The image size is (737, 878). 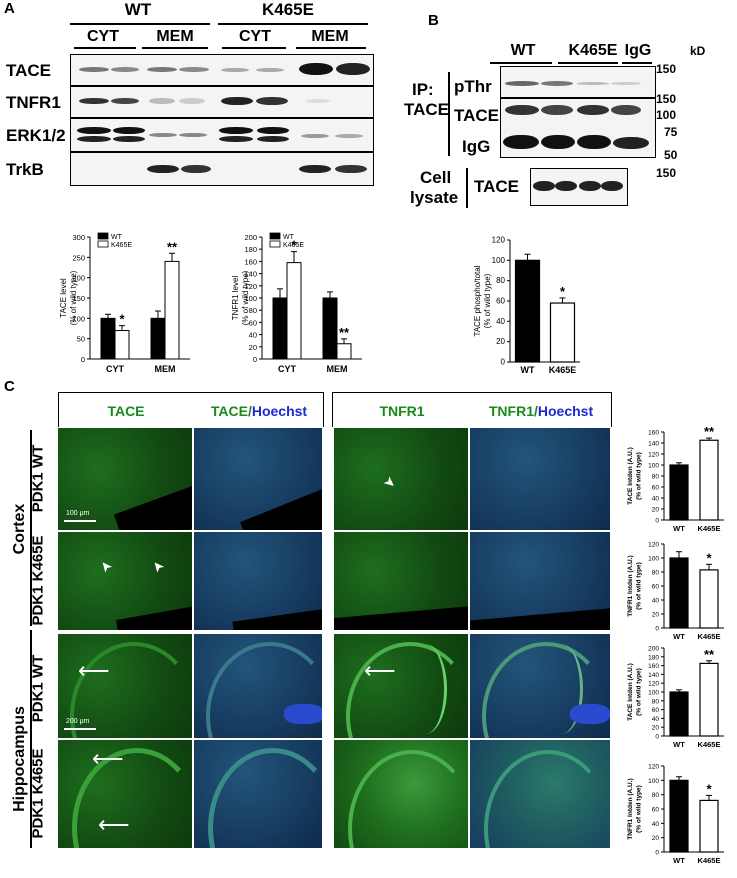 What do you see at coordinates (709, 431) in the screenshot?
I see `significance-star: **` at bounding box center [709, 431].